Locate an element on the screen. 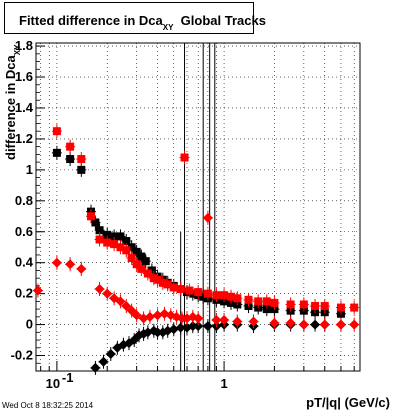 This screenshot has width=400, height=414. title-box: Fitted difference in DcaXY Global Tracks is located at coordinates (135, 18).